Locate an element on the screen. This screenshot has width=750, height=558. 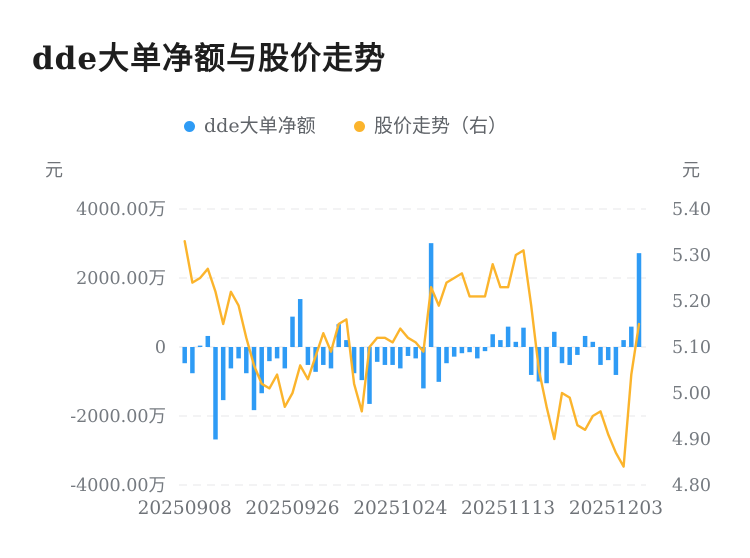
legend-item-price-trend: 股价走势（右） is located at coordinates (430, 126).